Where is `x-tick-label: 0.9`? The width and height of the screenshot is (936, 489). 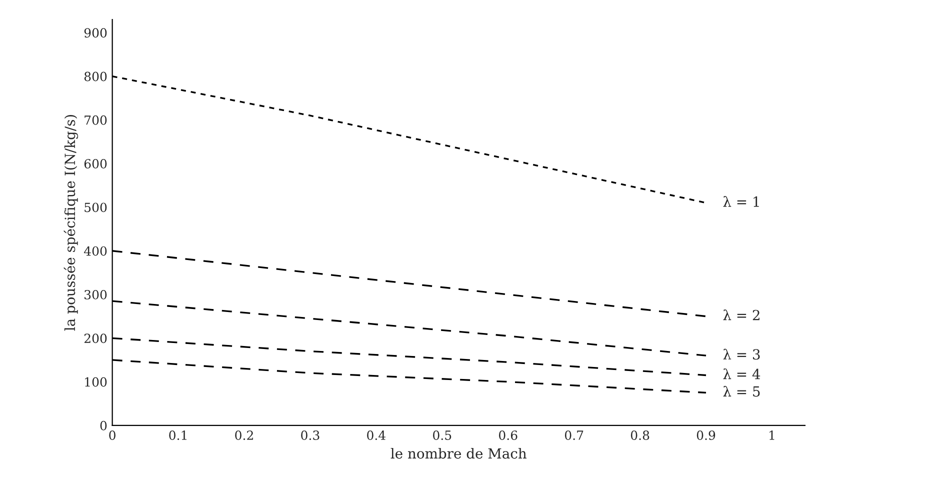 x-tick-label: 0.9 is located at coordinates (706, 435).